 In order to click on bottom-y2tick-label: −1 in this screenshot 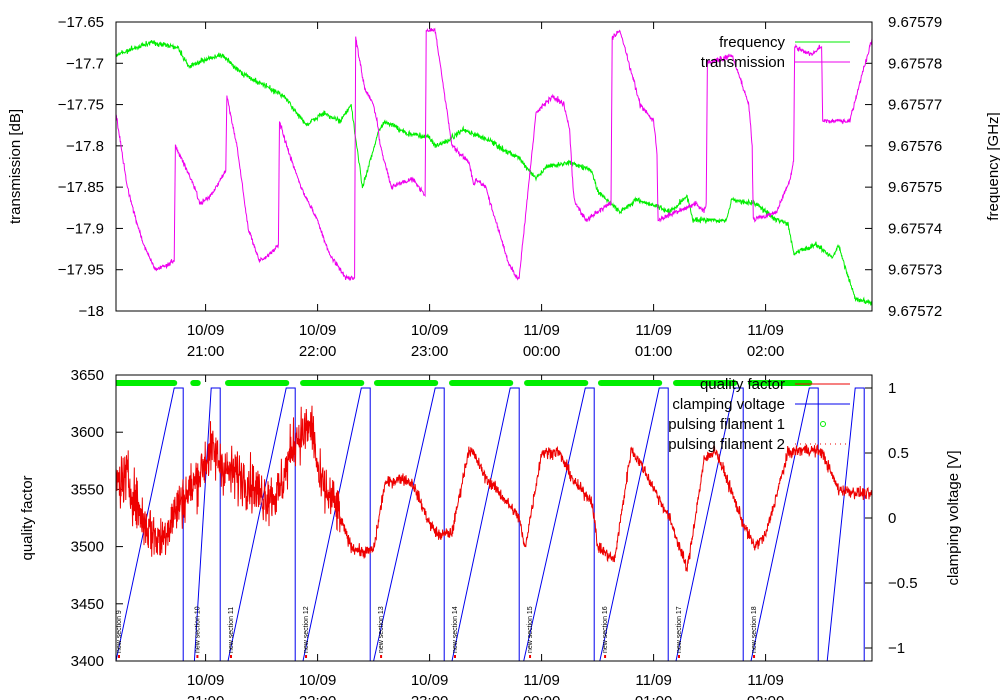, I will do `click(896, 648)`.